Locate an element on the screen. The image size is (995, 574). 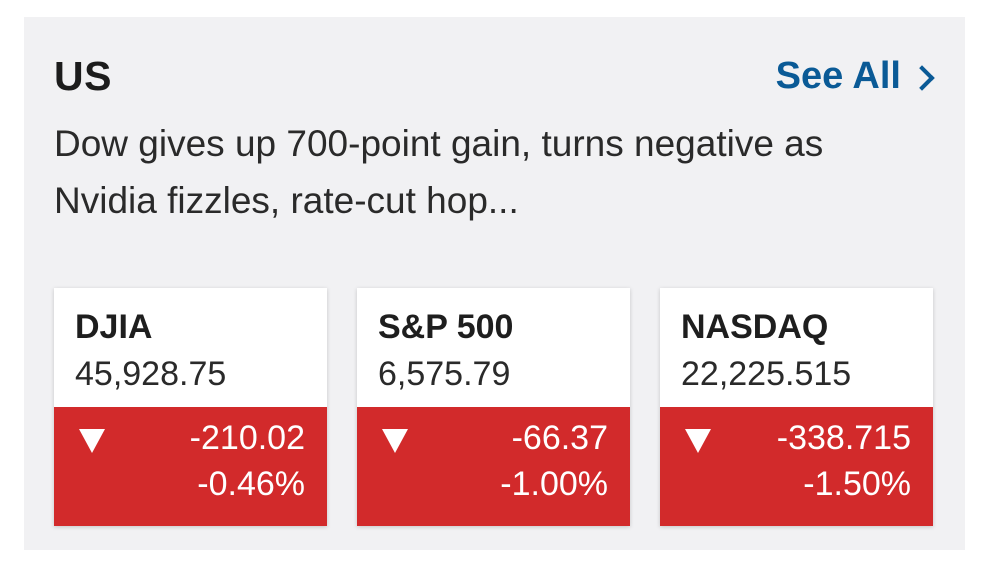
index-symbol: DJIA is located at coordinates (114, 327).